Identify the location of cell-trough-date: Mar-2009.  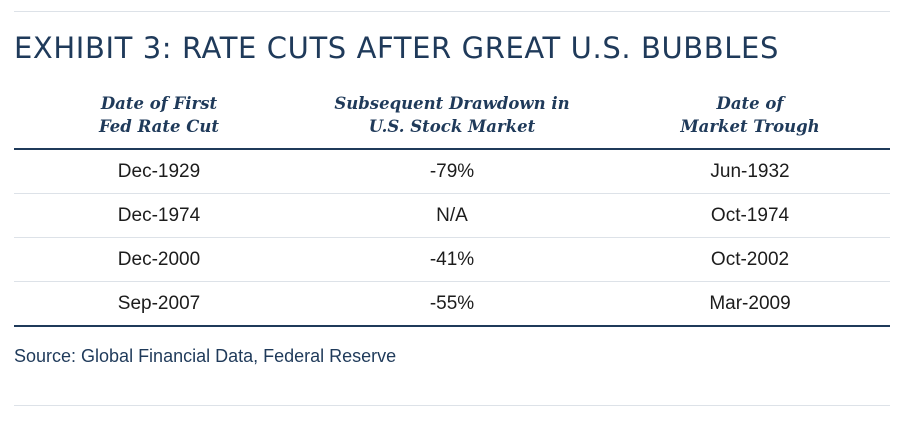
(750, 303).